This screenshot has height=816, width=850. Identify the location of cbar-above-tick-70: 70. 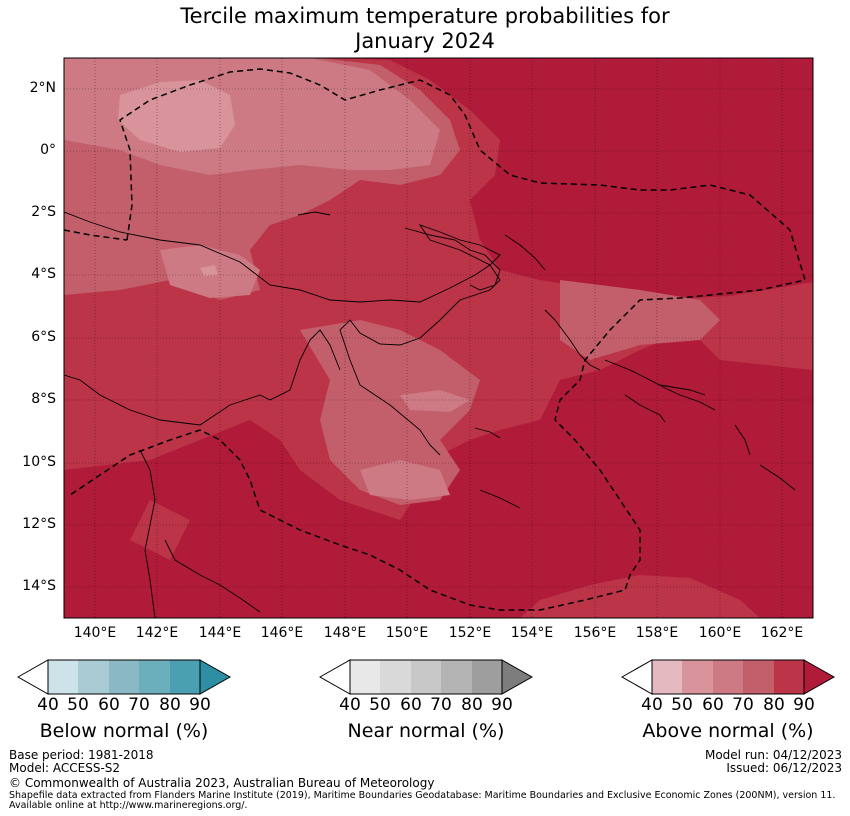
(743, 705).